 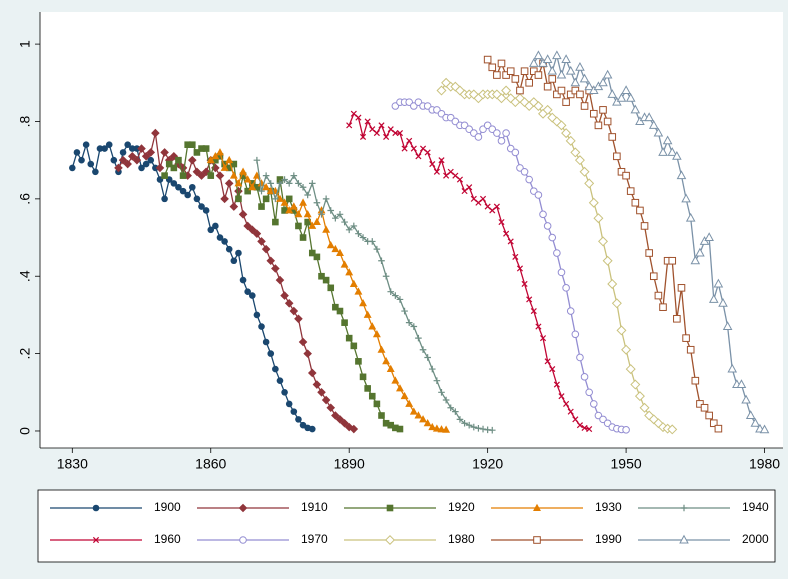 I want to click on y-tick-label: .4, so click(x=25, y=276).